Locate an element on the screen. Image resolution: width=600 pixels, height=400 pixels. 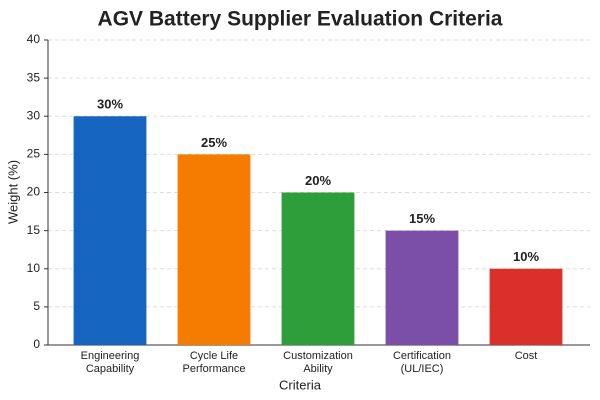
value-label: 15% is located at coordinates (422, 218).